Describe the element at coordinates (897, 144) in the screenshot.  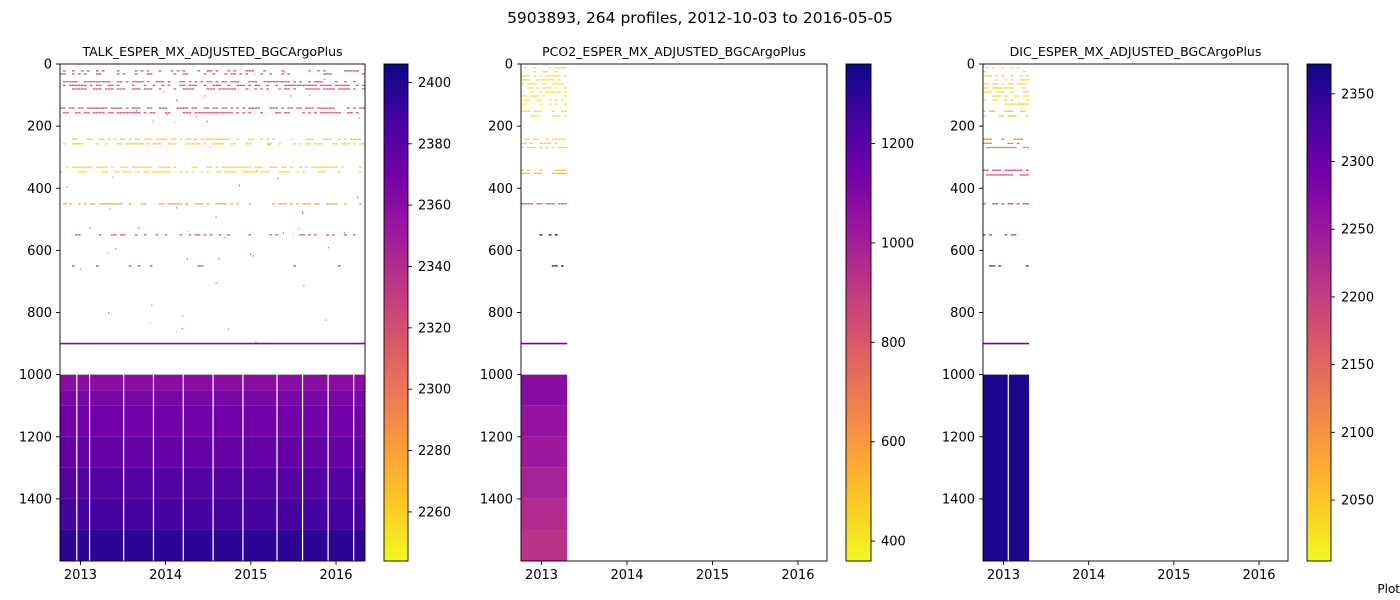
I see `colorbar-tick-label: 1200` at that location.